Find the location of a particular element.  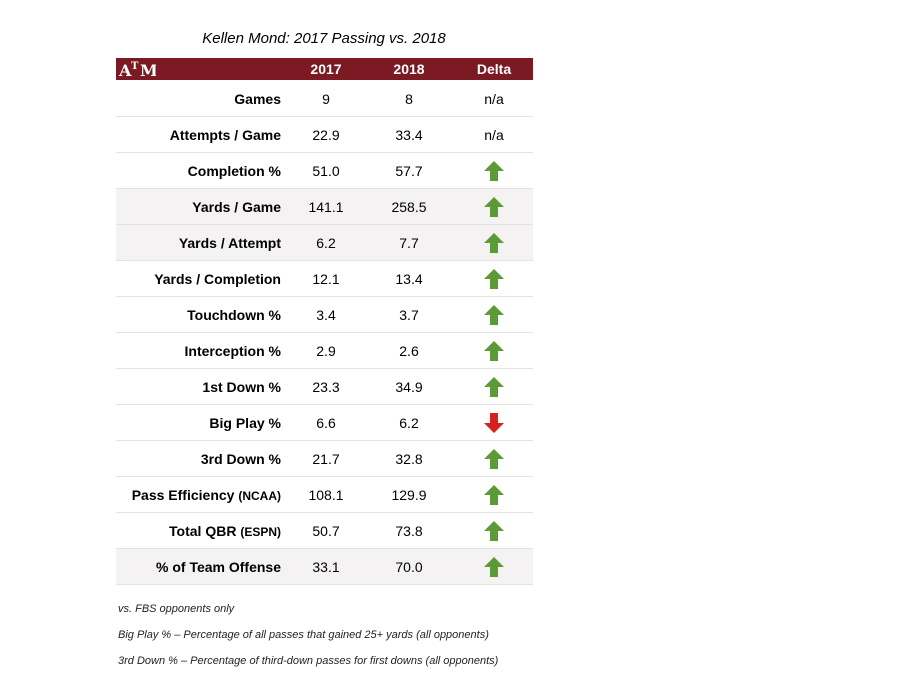

table-title: Kellen Mond: 2017 Passing vs. 2018 is located at coordinates (324, 38).